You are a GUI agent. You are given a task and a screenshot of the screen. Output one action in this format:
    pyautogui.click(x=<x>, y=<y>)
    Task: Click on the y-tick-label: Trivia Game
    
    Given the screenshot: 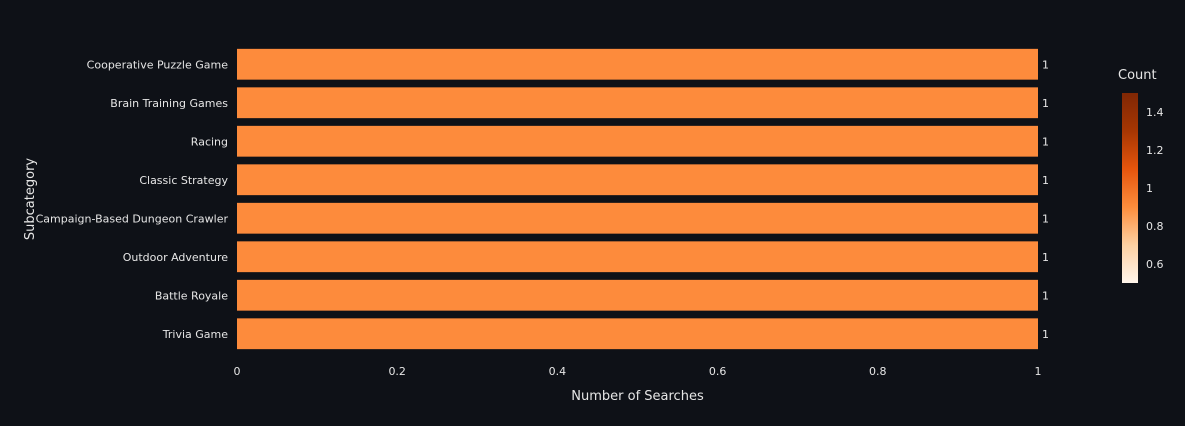 What is the action you would take?
    pyautogui.click(x=195, y=334)
    